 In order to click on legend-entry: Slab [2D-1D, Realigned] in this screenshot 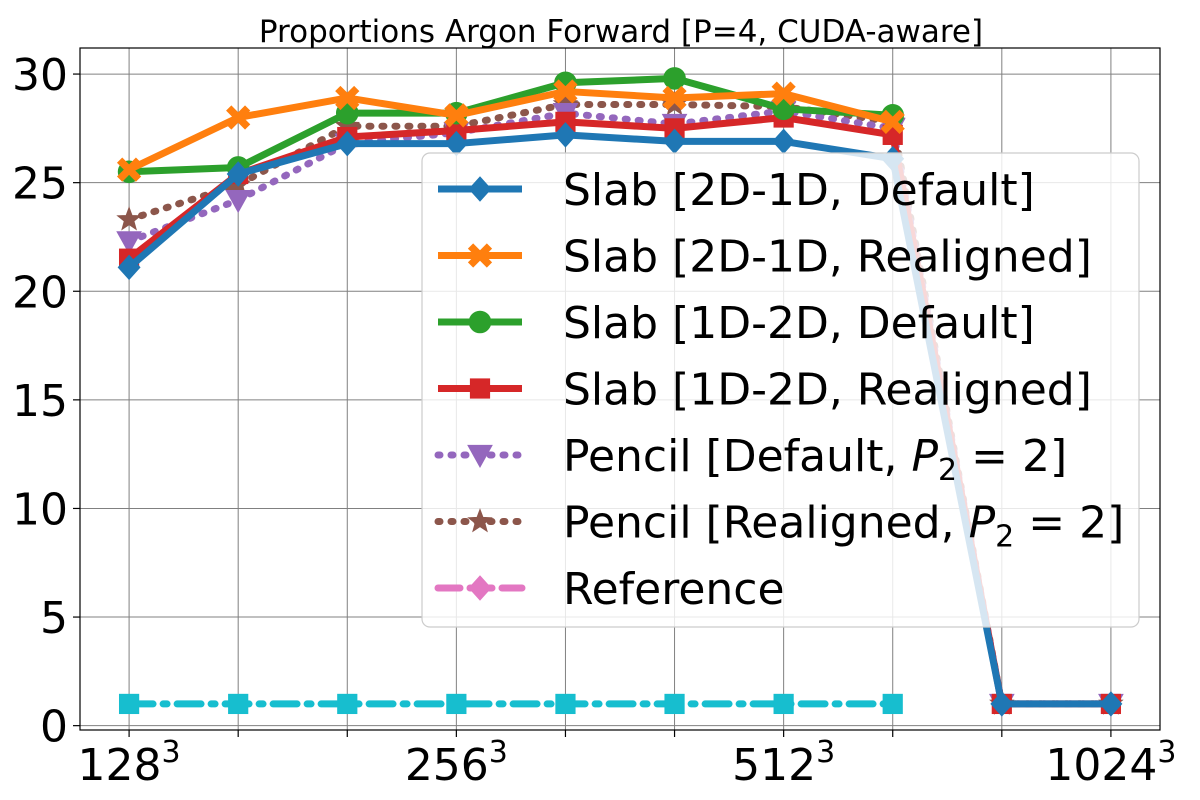, I will do `click(765, 257)`.